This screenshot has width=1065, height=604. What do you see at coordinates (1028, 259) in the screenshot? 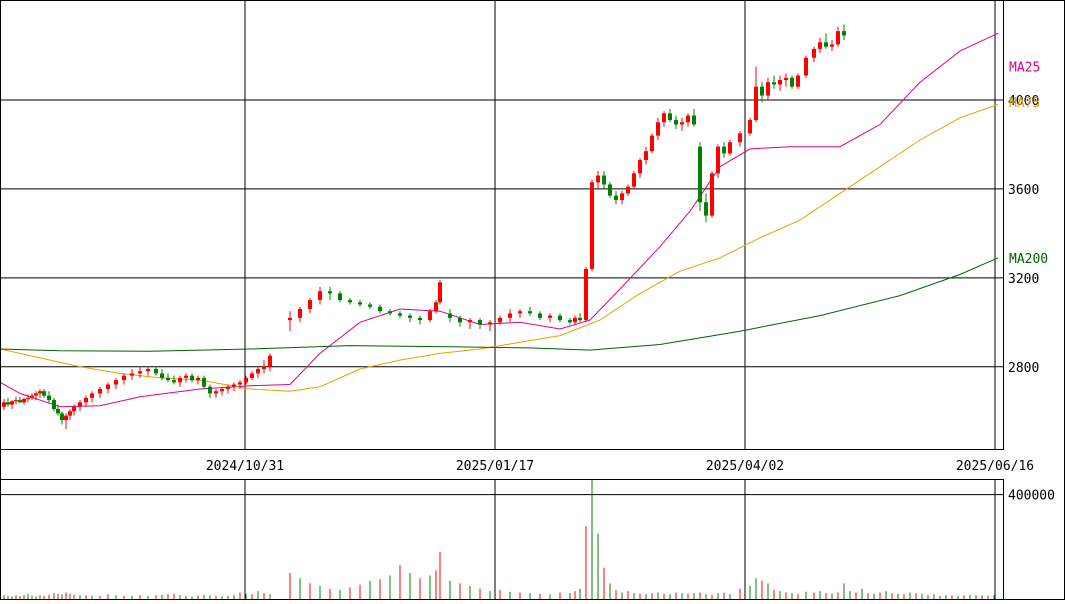
I see `ma-legend-label: MA200` at bounding box center [1028, 259].